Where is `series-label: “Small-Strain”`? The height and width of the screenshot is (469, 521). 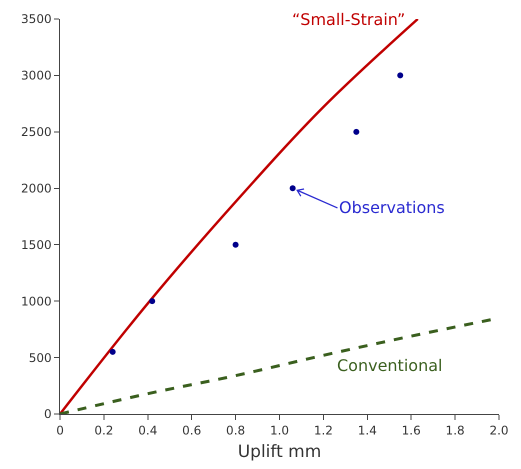 series-label: “Small-Strain” is located at coordinates (349, 19).